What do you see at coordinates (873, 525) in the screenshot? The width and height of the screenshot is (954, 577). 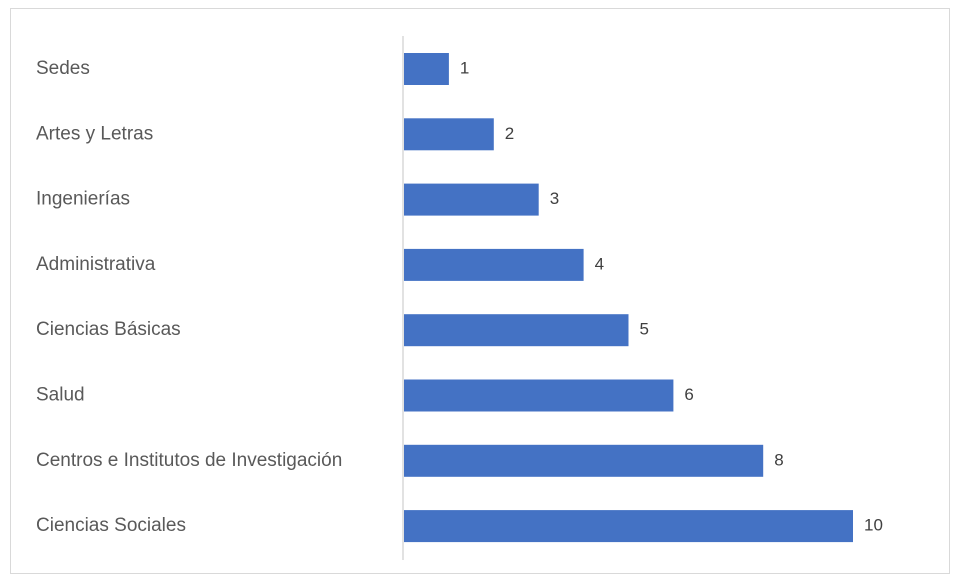 I see `value-label-8: 10` at bounding box center [873, 525].